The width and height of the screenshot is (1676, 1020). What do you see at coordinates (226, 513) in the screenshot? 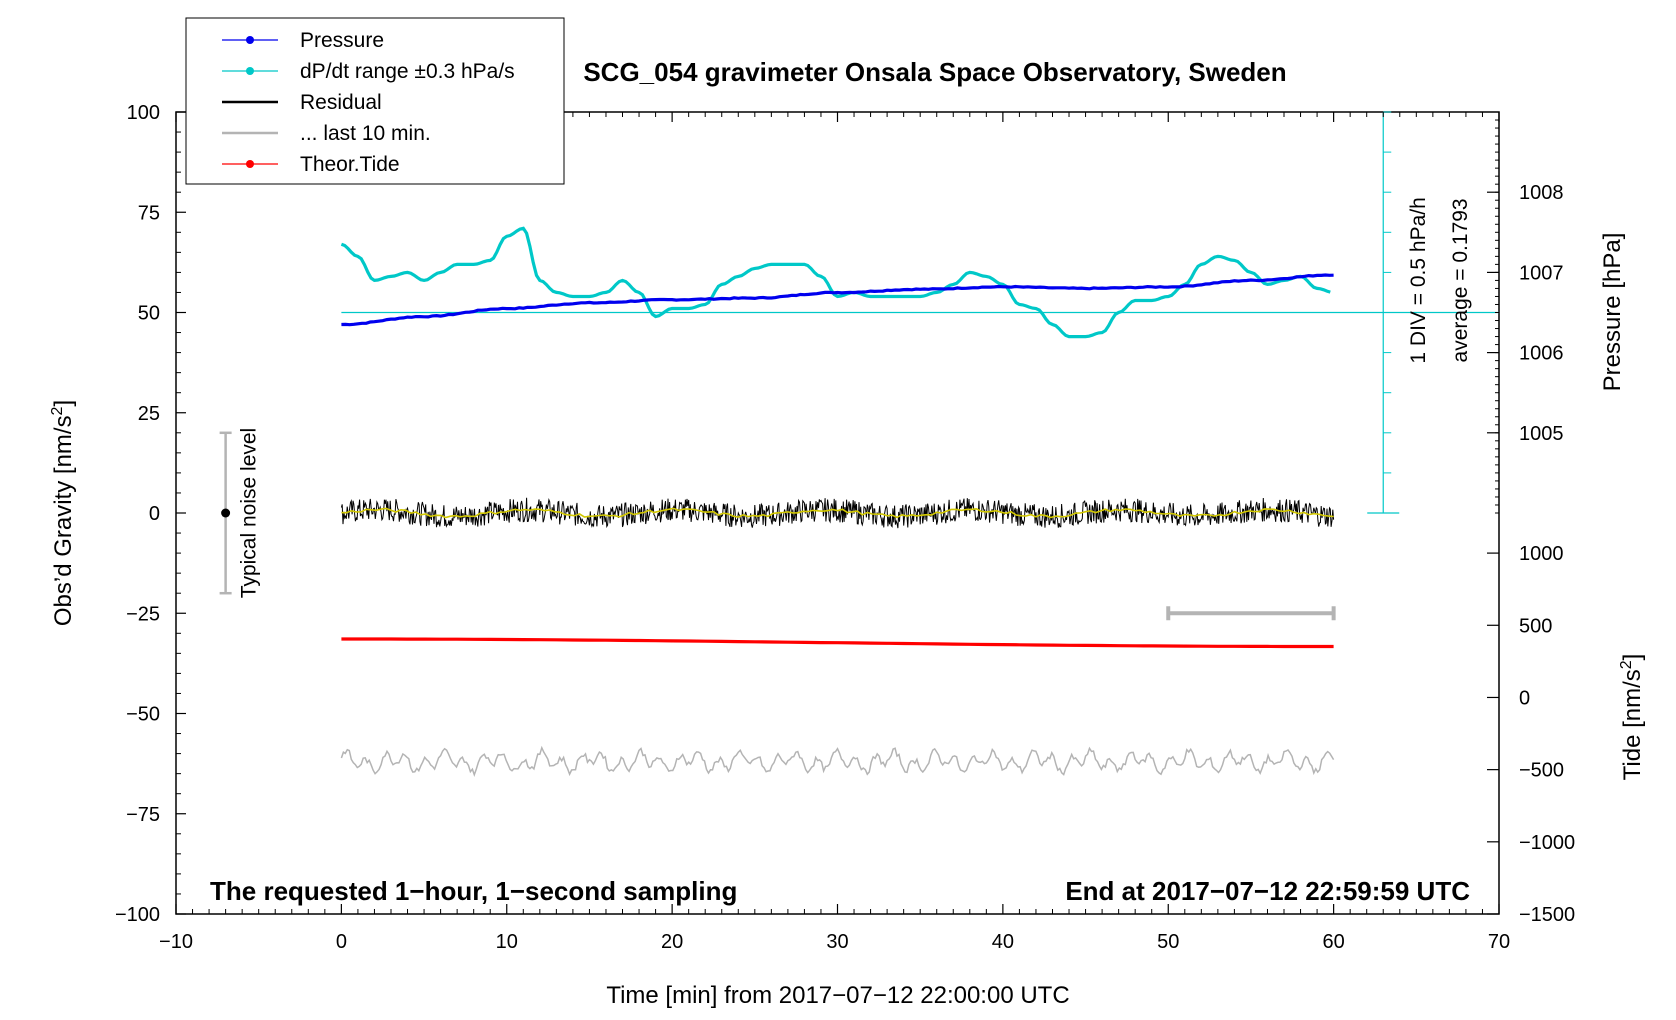
I see `noise-level-center-dot` at bounding box center [226, 513].